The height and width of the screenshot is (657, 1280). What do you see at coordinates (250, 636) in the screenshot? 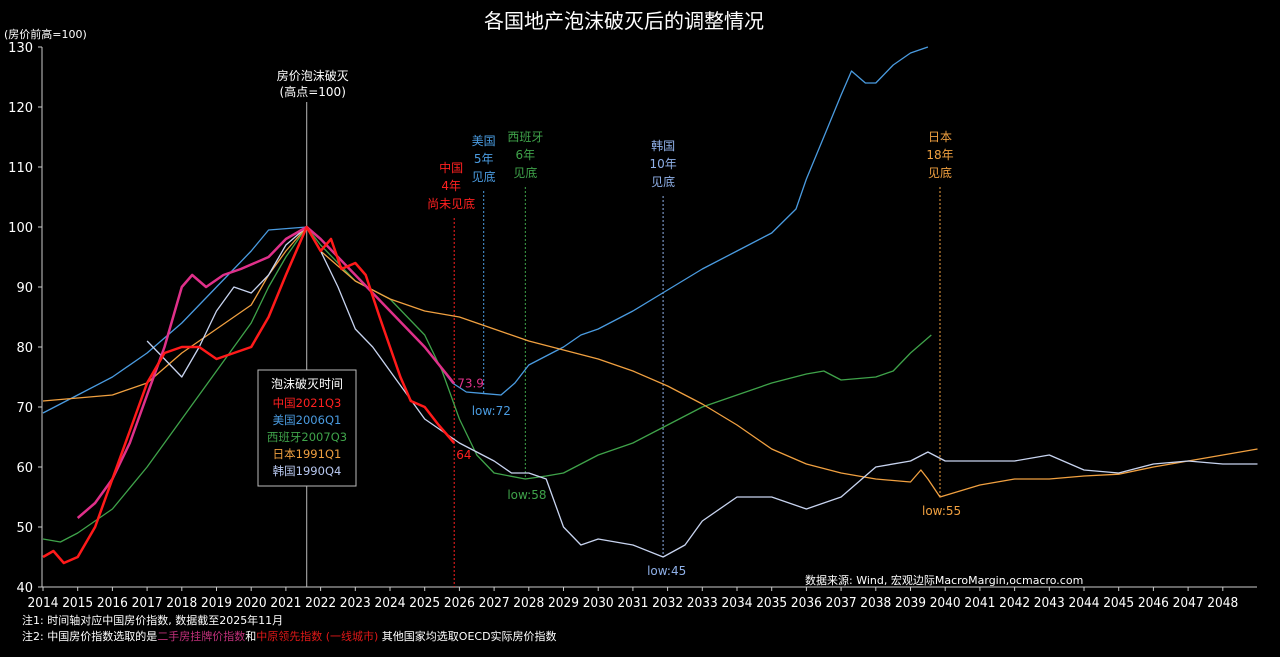
I see `note-2-and: 和` at bounding box center [250, 636].